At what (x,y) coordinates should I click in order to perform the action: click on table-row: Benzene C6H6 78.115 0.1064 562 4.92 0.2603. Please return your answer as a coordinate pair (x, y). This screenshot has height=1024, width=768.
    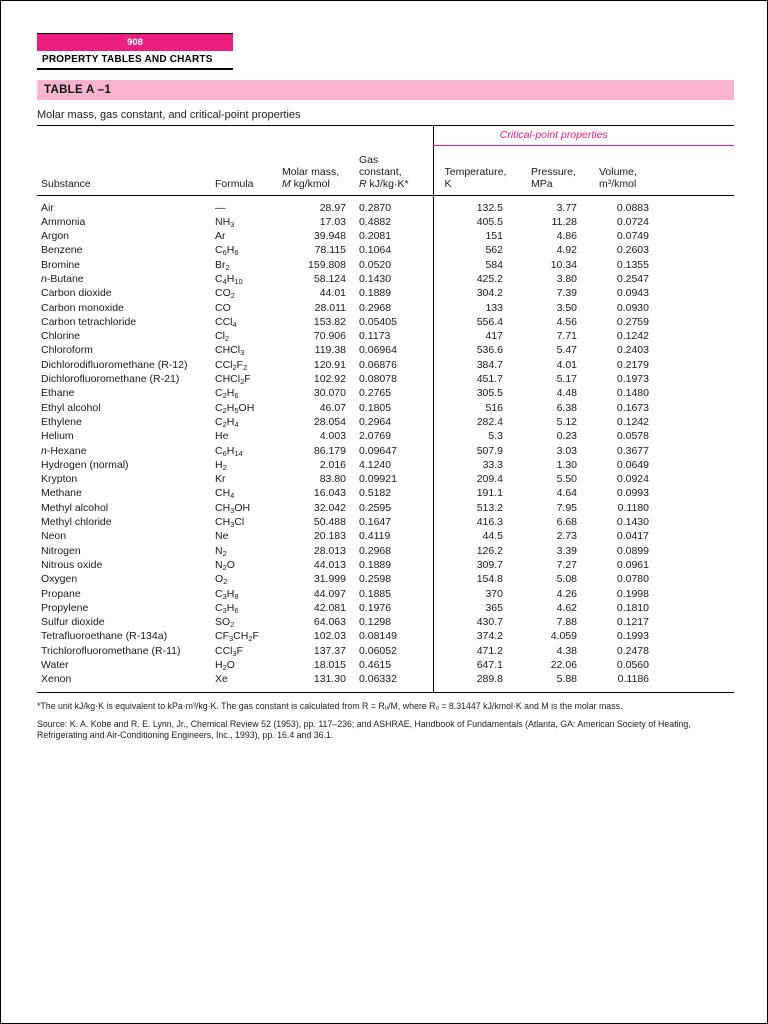
    Looking at the image, I should click on (385, 250).